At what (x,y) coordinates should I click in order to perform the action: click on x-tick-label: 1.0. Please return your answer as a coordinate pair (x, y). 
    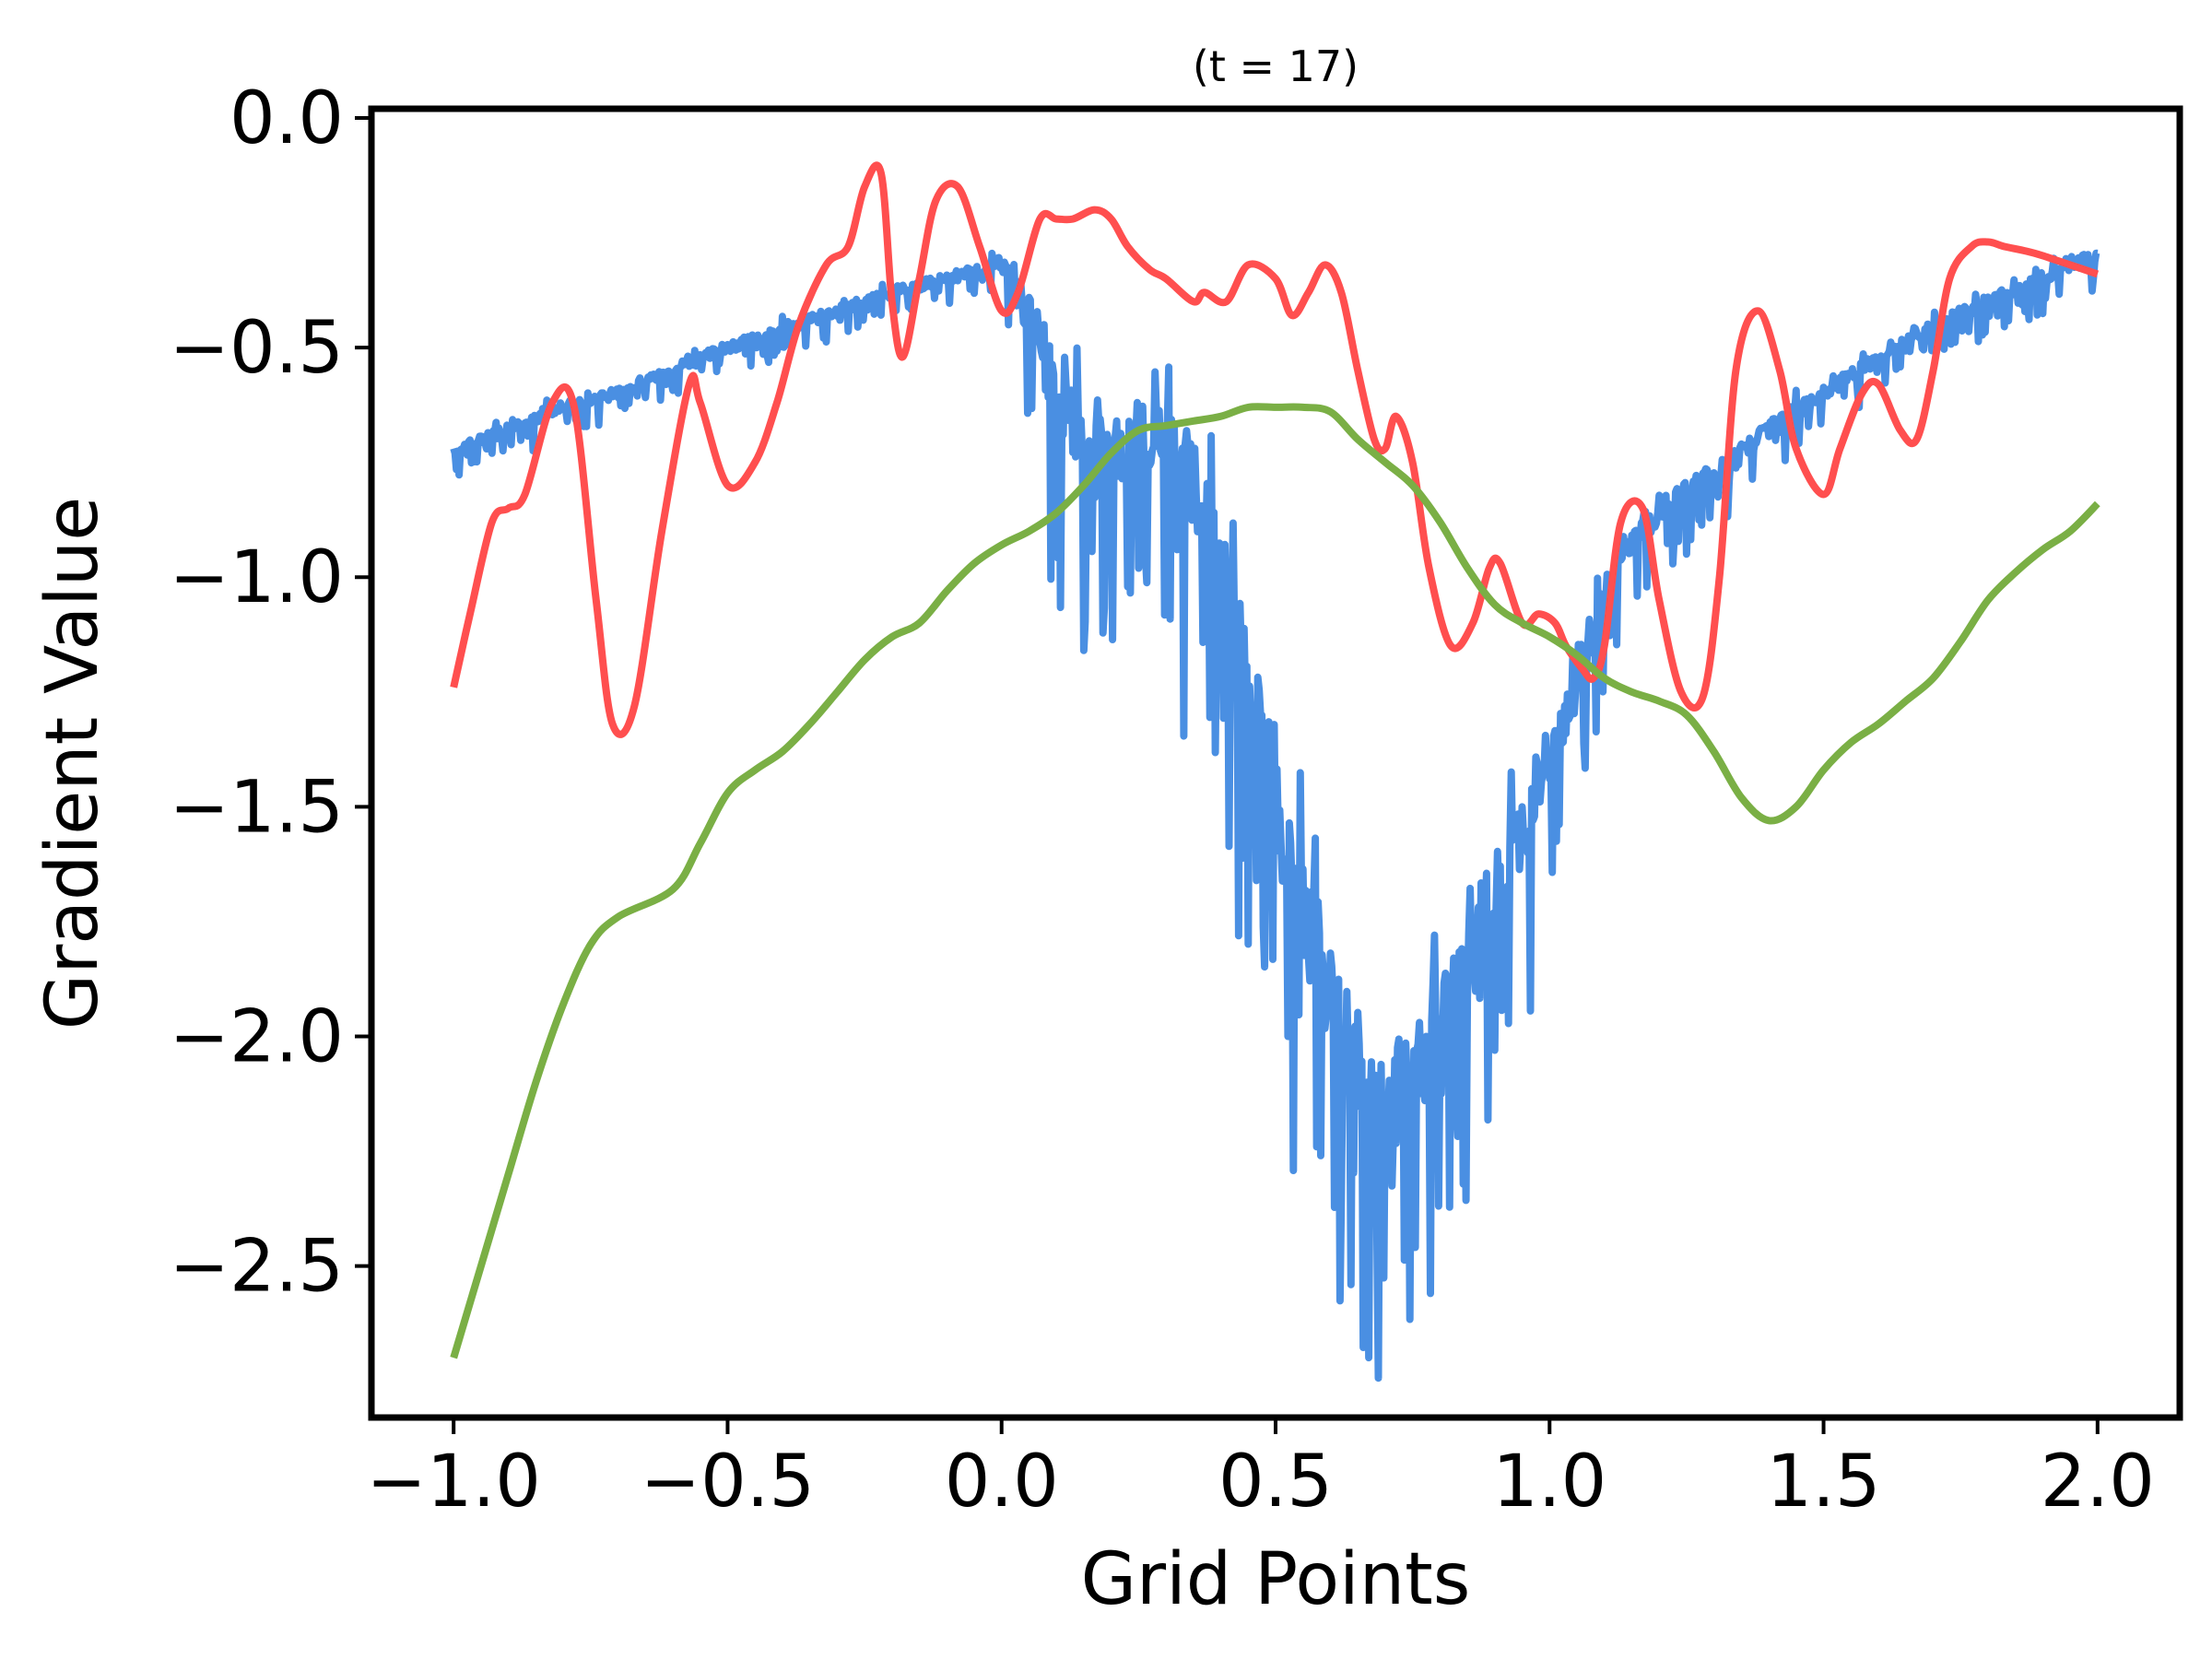
    Looking at the image, I should click on (1549, 1482).